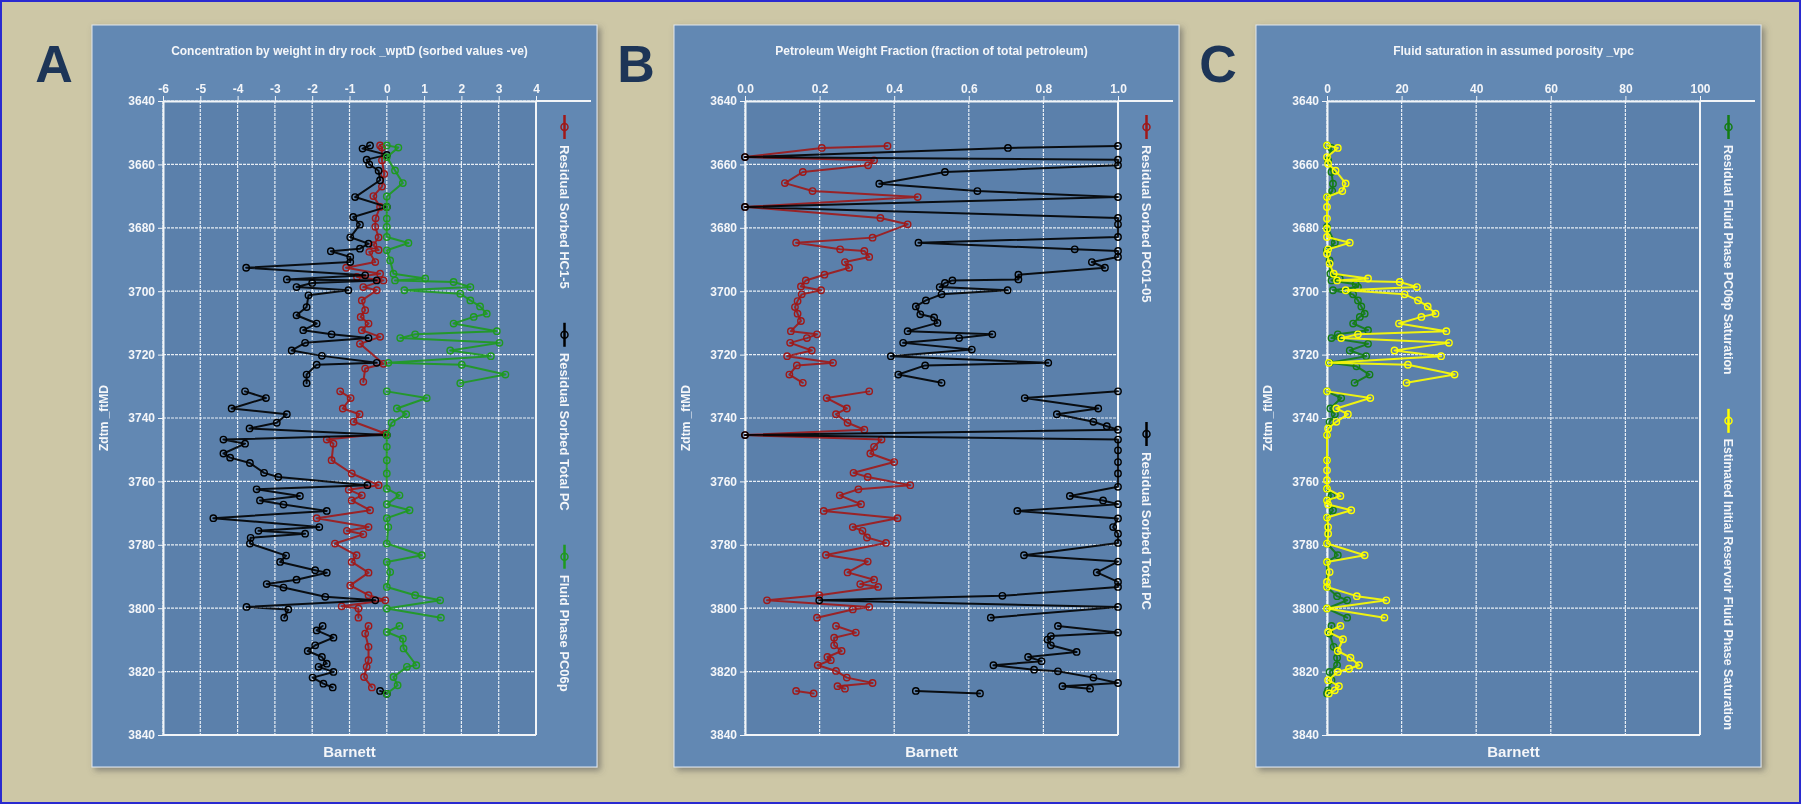  Describe the element at coordinates (1146, 224) in the screenshot. I see `legend-label: Residual Sorbed PC01-05` at that location.